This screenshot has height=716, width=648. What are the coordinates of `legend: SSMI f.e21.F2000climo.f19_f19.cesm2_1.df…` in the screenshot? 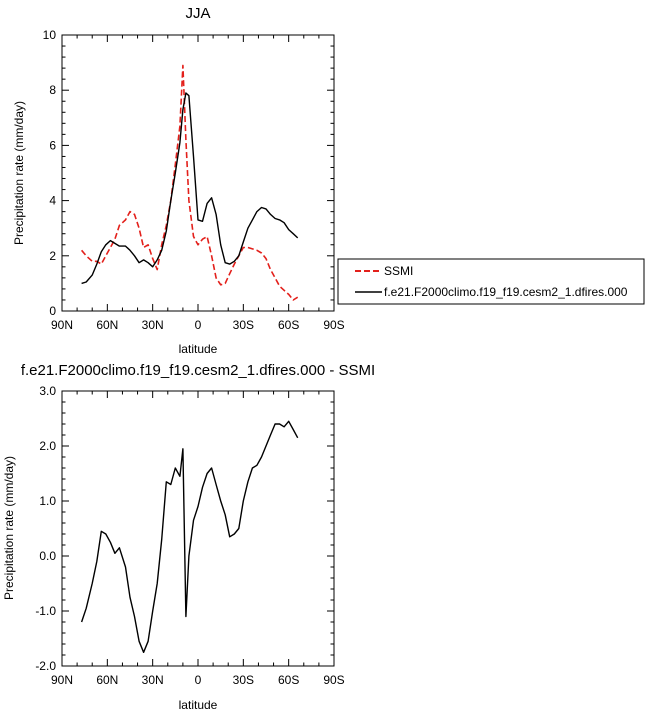 It's located at (491, 281).